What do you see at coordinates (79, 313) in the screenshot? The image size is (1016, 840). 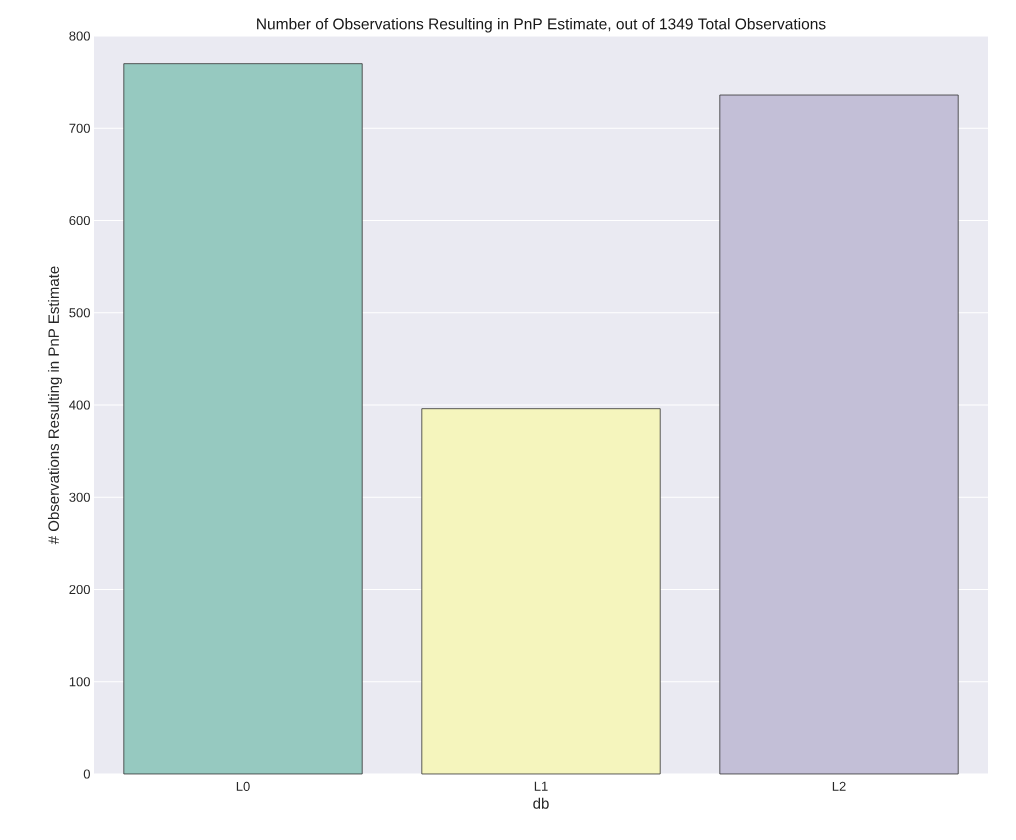 I see `y-tick-label: 500` at bounding box center [79, 313].